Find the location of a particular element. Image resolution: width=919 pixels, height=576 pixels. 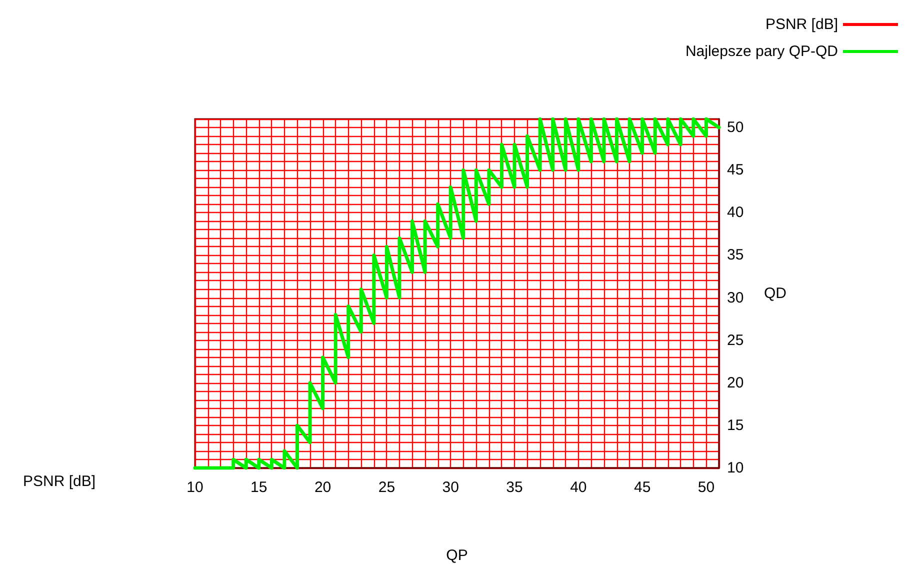

y-tick-label: 50 is located at coordinates (735, 127).